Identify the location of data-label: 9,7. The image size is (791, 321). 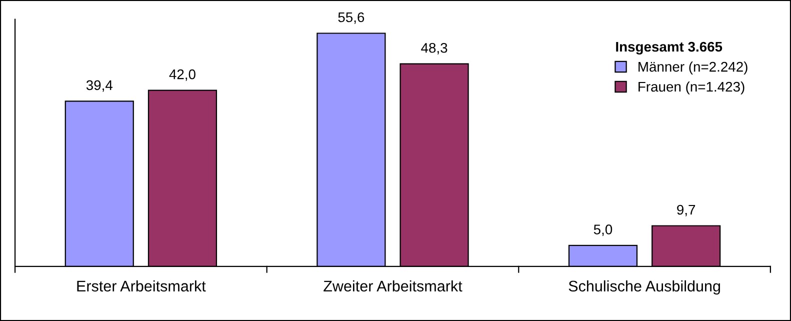
(686, 210).